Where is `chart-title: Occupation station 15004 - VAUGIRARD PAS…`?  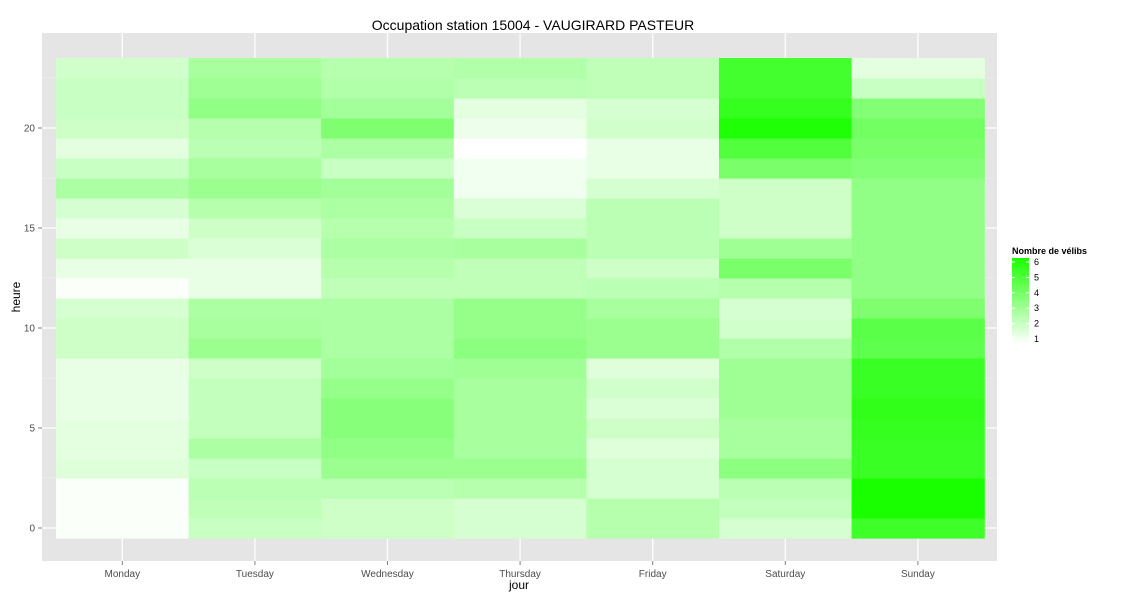
chart-title: Occupation station 15004 - VAUGIRARD PAS… is located at coordinates (533, 25).